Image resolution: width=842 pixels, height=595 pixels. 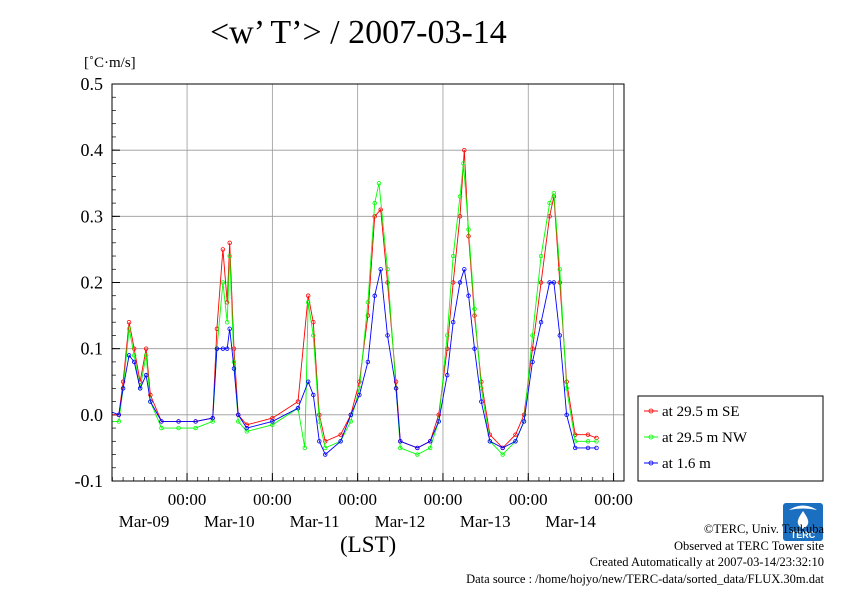 What do you see at coordinates (92, 415) in the screenshot?
I see `y-tick-label: 0.0` at bounding box center [92, 415].